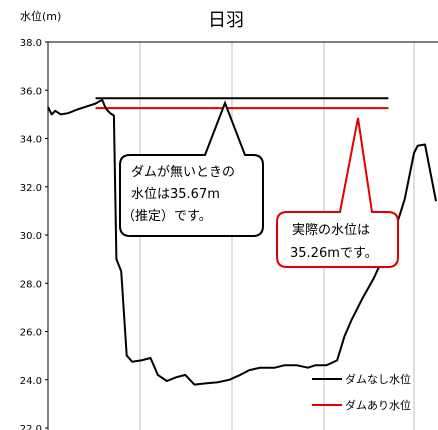 The height and width of the screenshot is (430, 438). What do you see at coordinates (31, 284) in the screenshot?
I see `y-tick-label-5: 28.0` at bounding box center [31, 284].